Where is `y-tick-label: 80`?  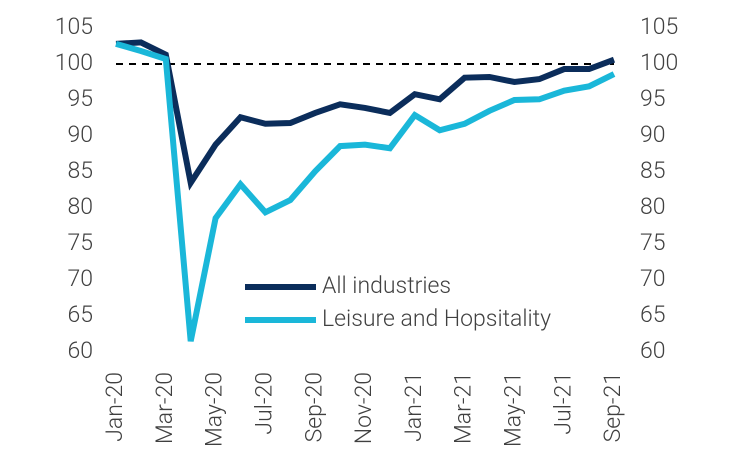 y-tick-label: 80 is located at coordinates (80, 206).